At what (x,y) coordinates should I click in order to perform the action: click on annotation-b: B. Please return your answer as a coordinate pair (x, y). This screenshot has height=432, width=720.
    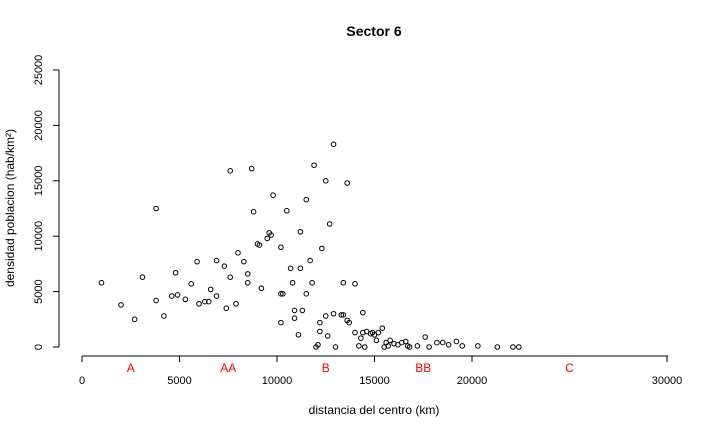
    Looking at the image, I should click on (326, 368).